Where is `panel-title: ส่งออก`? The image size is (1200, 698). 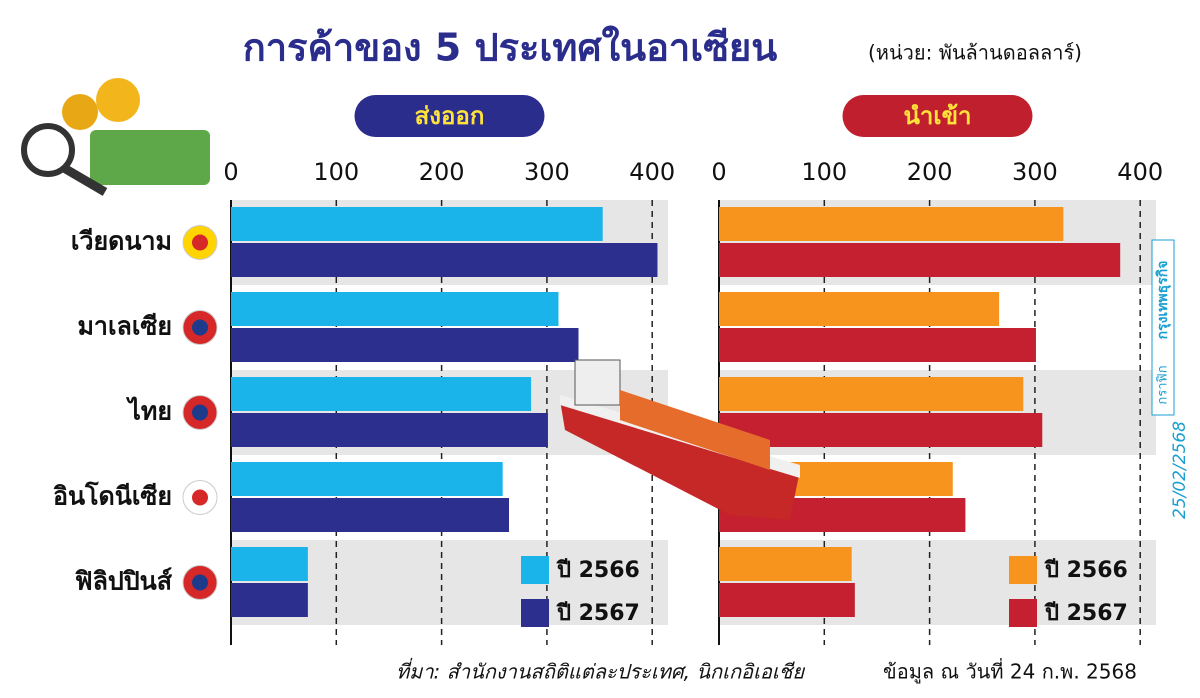
panel-title: ส่งออก is located at coordinates (450, 116).